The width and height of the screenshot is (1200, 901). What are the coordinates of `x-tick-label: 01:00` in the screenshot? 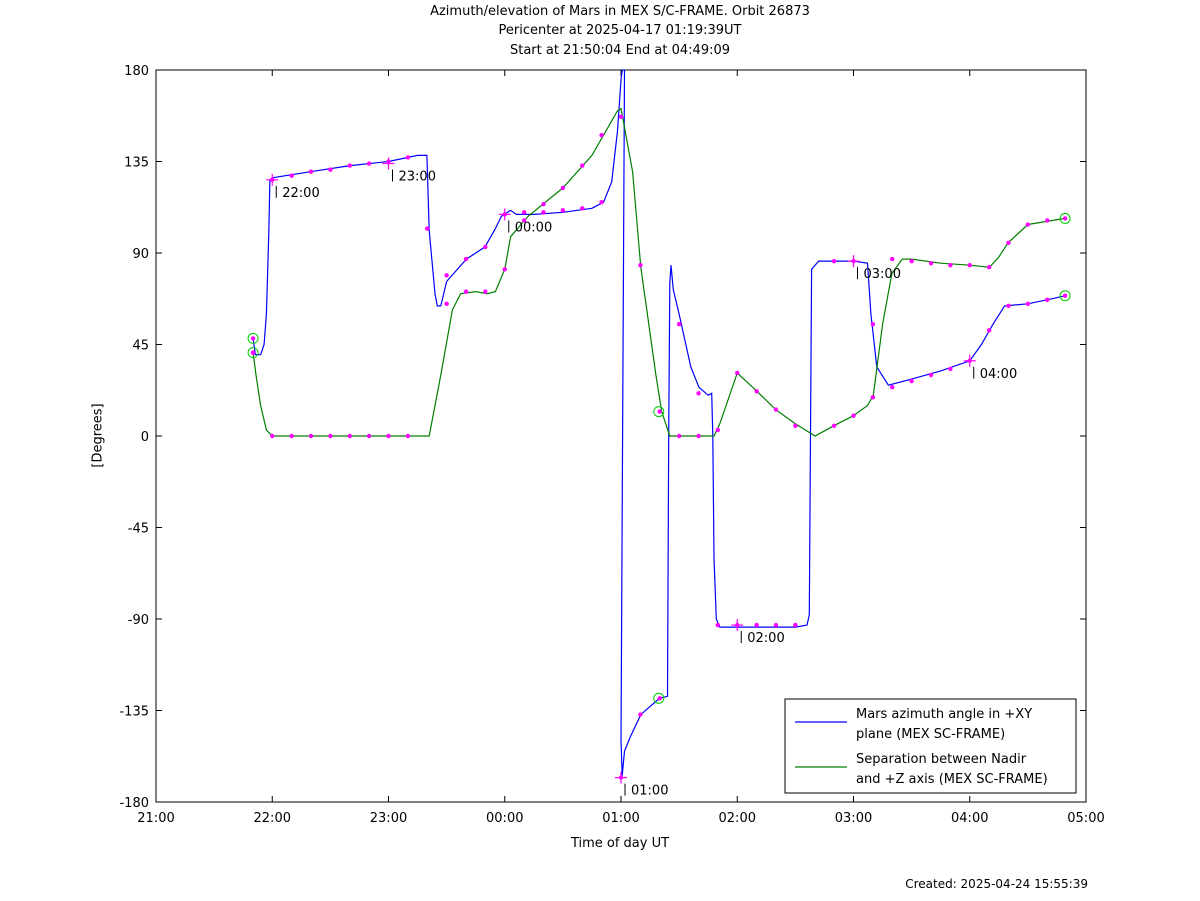 It's located at (620, 818).